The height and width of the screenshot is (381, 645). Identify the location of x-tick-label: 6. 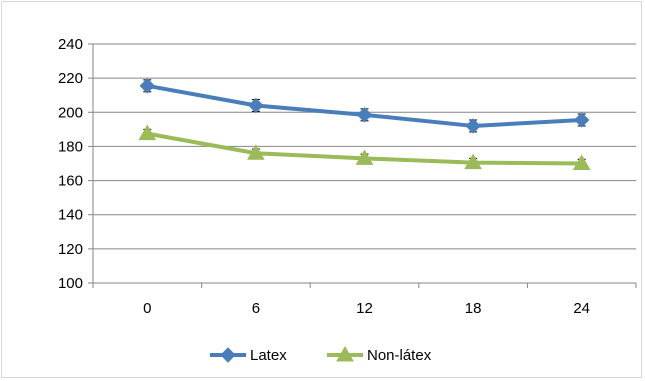
(256, 308).